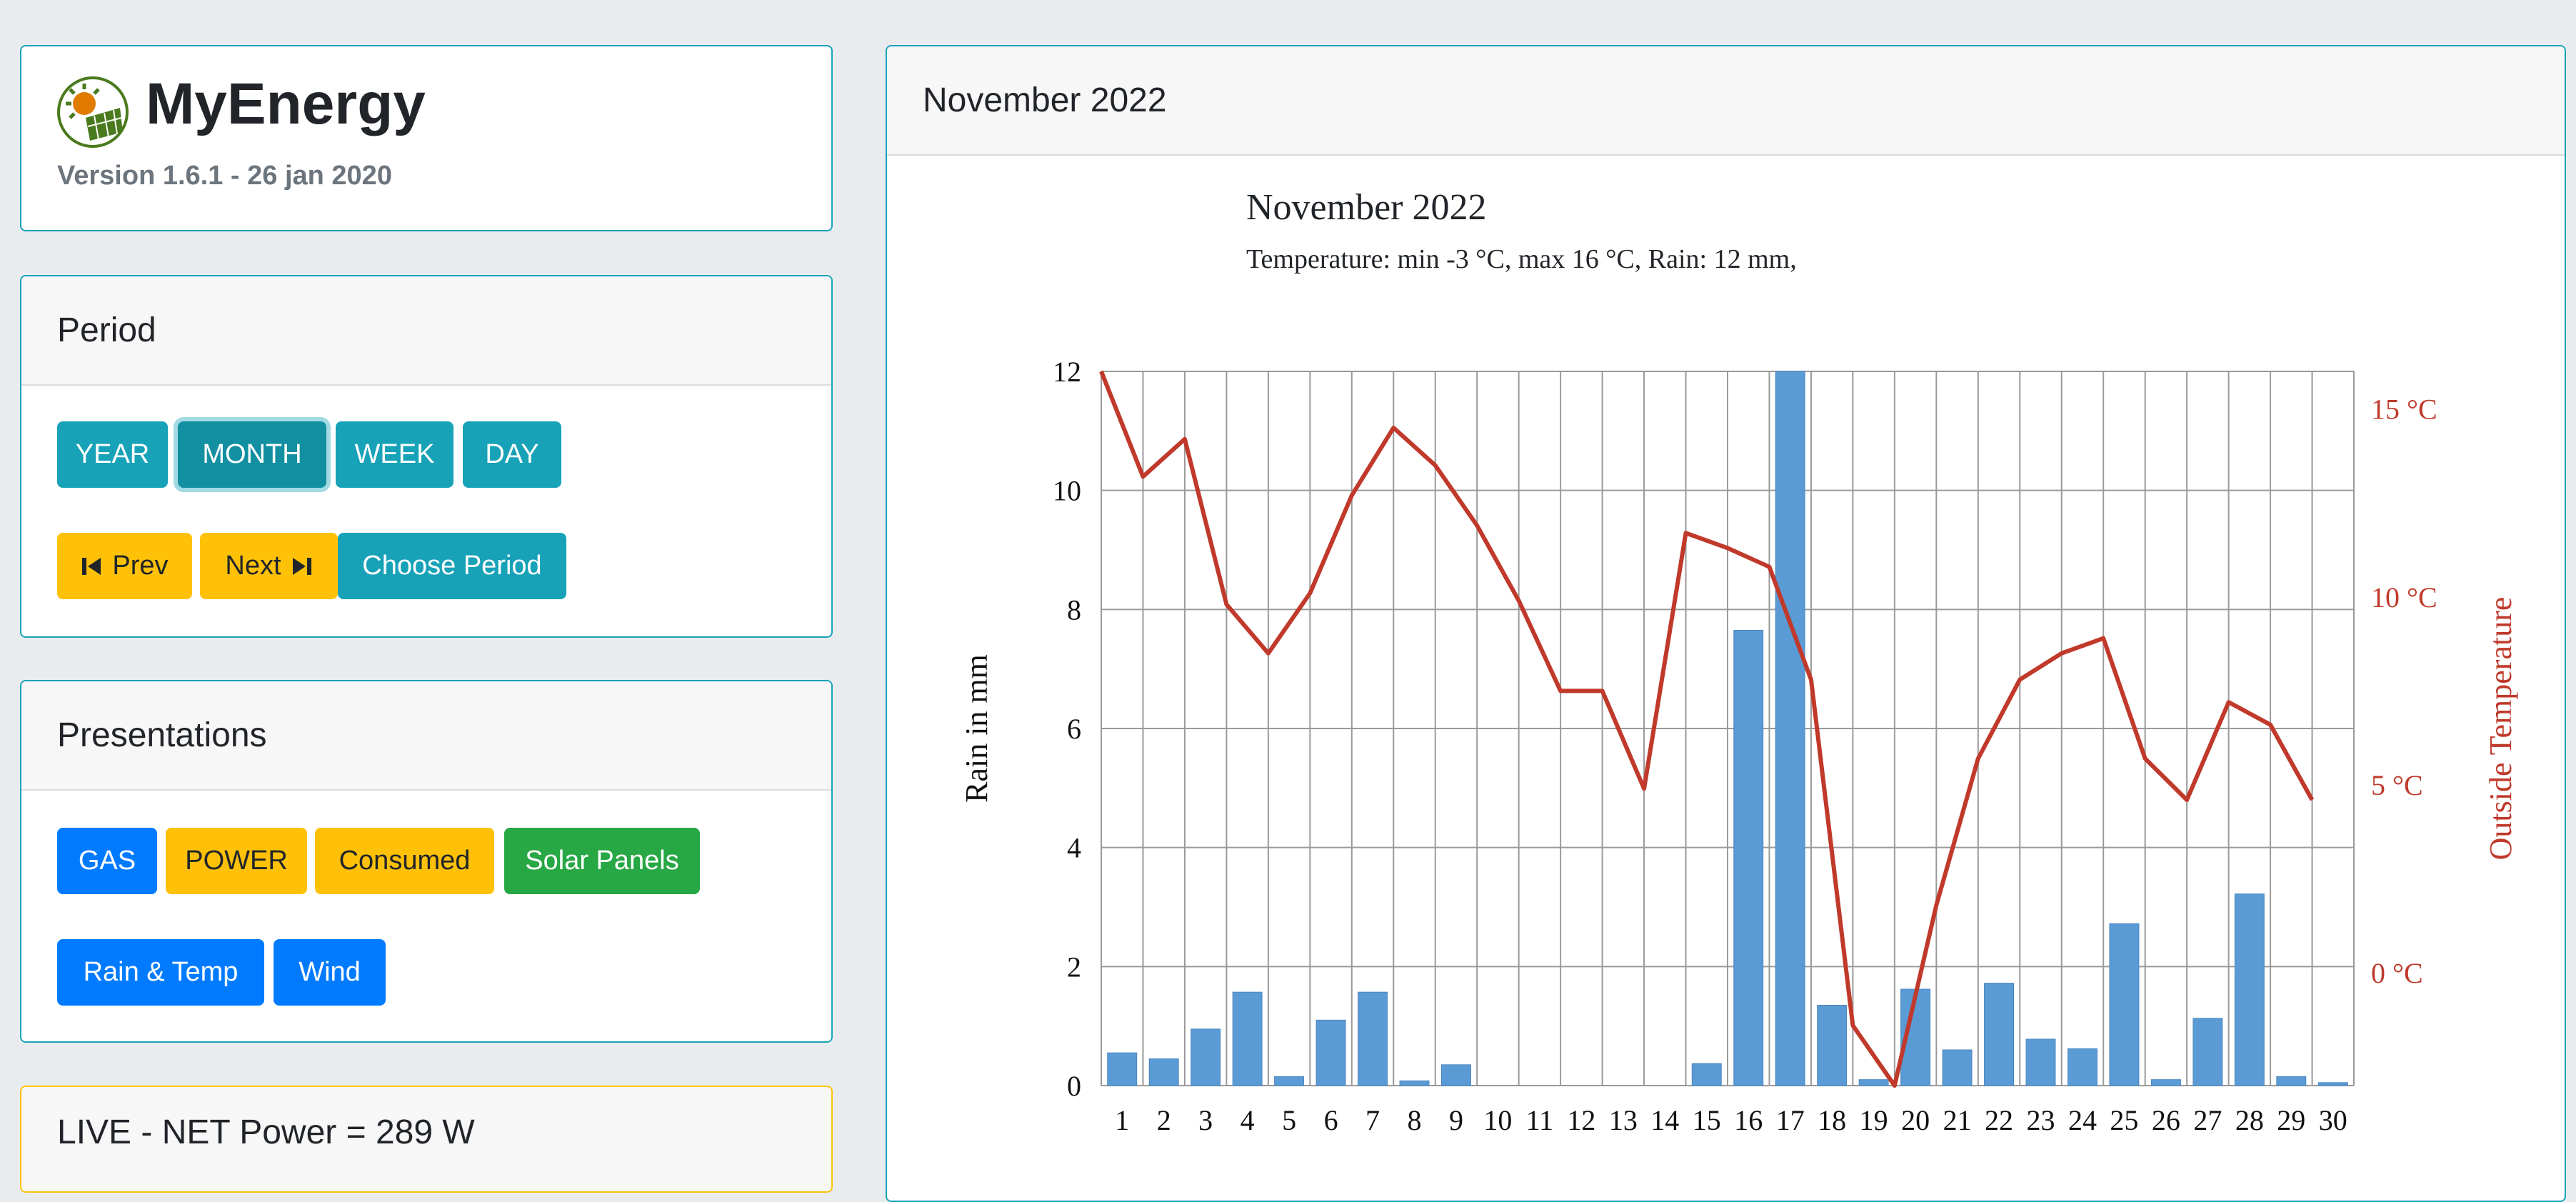  I want to click on x-tick-label: 24, so click(2082, 1120).